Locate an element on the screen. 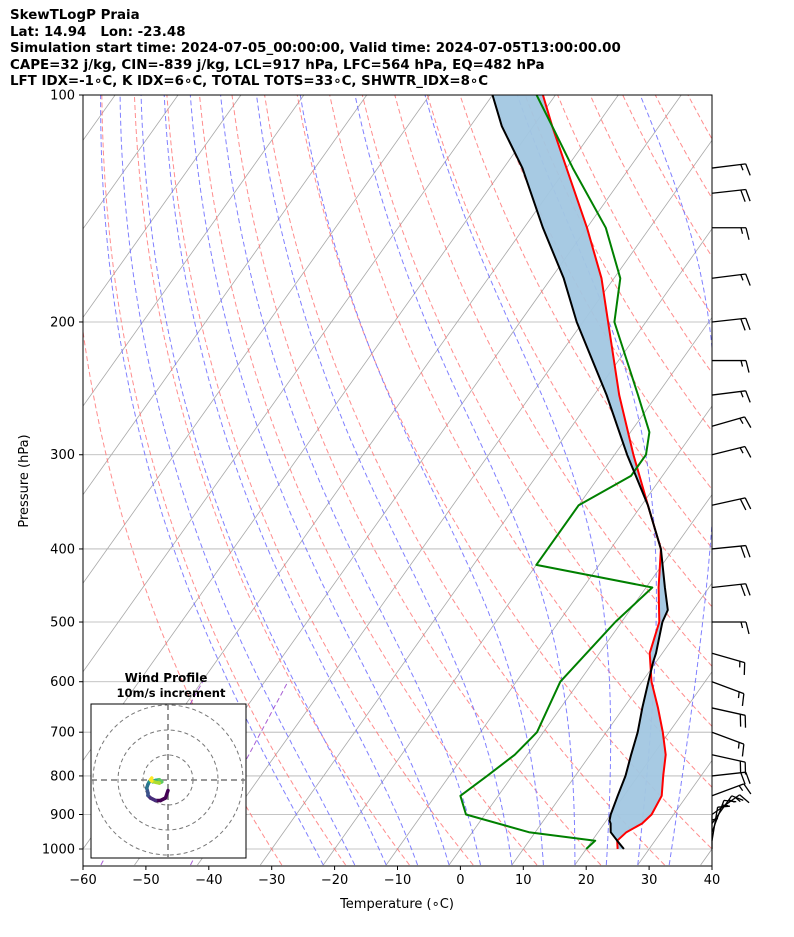 The width and height of the screenshot is (794, 937). y-tick-label: 100 is located at coordinates (62, 96).